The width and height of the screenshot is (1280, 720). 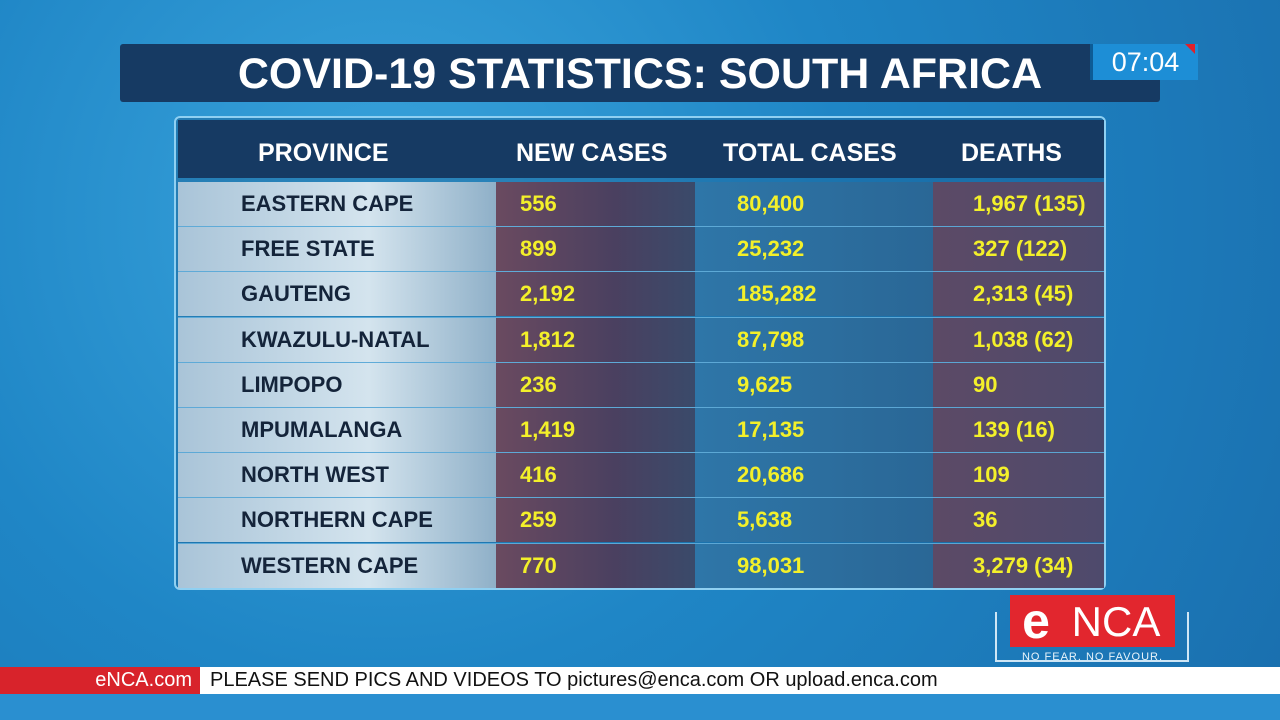 I want to click on new-cases-cell: 259, so click(x=595, y=520).